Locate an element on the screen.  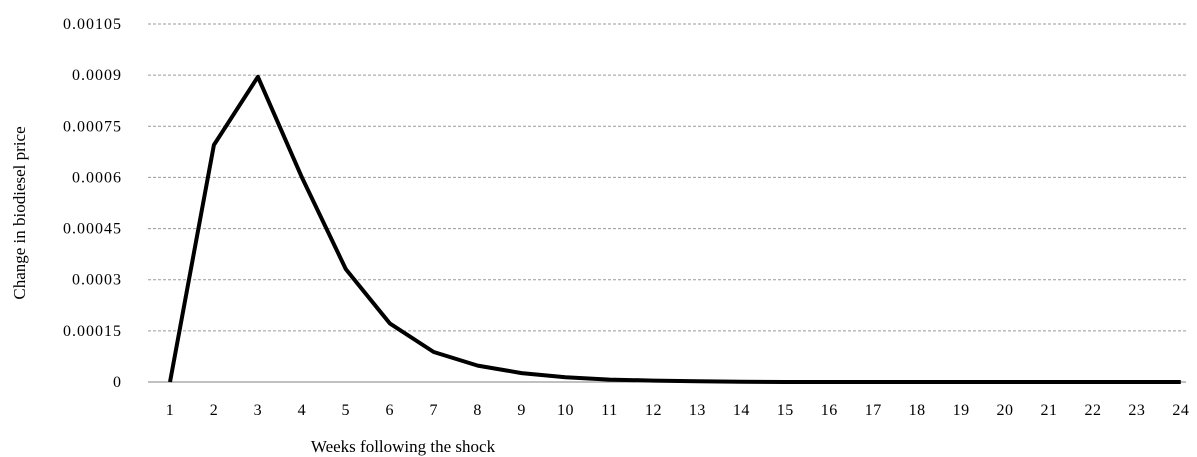
x-tick-label: 4 is located at coordinates (302, 410).